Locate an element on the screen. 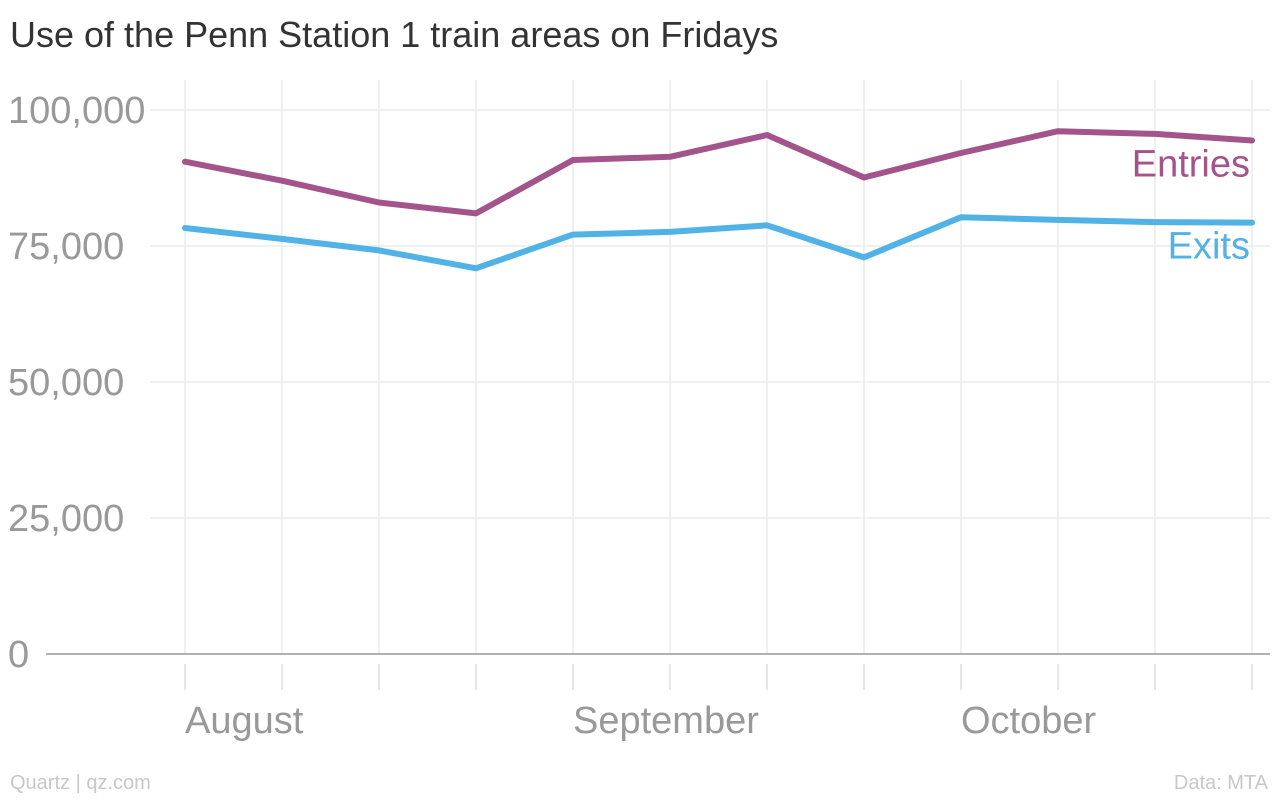  y-tick-label: 25,000 is located at coordinates (66, 519).